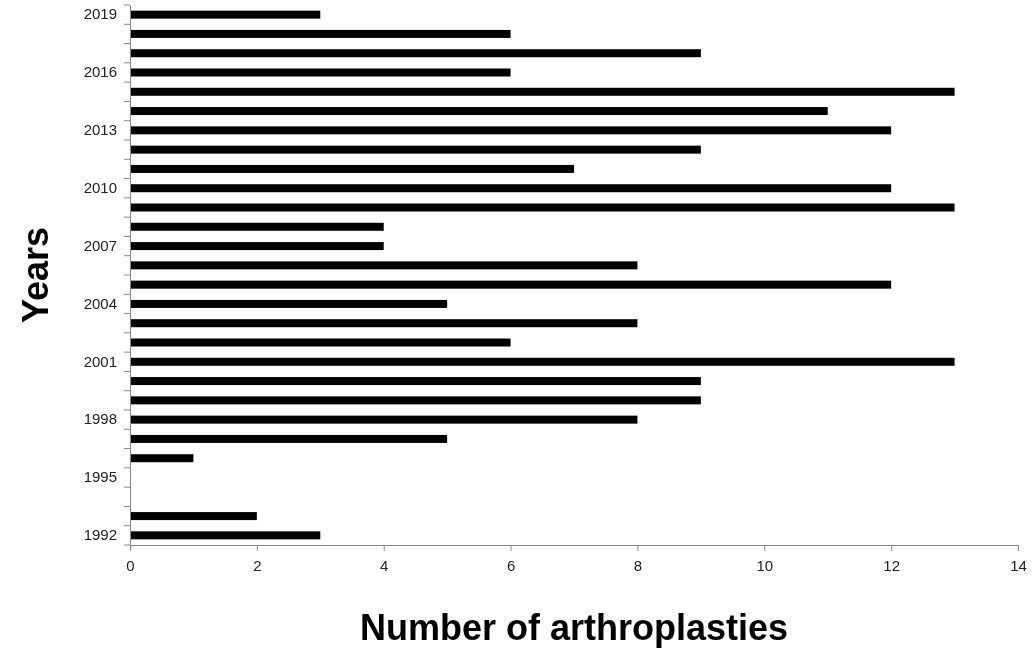  I want to click on y-tick-label: 2004, so click(100, 303).